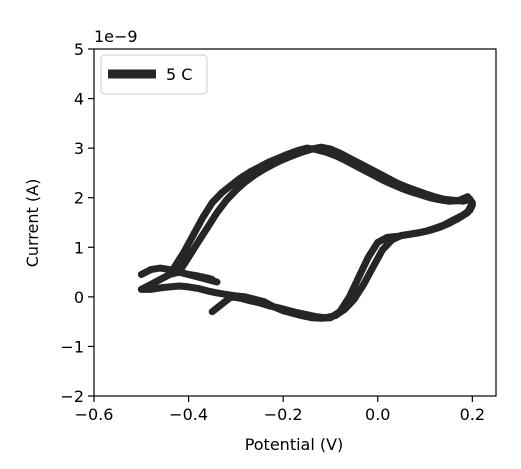  I want to click on y-tick-label: 5, so click(79, 49).